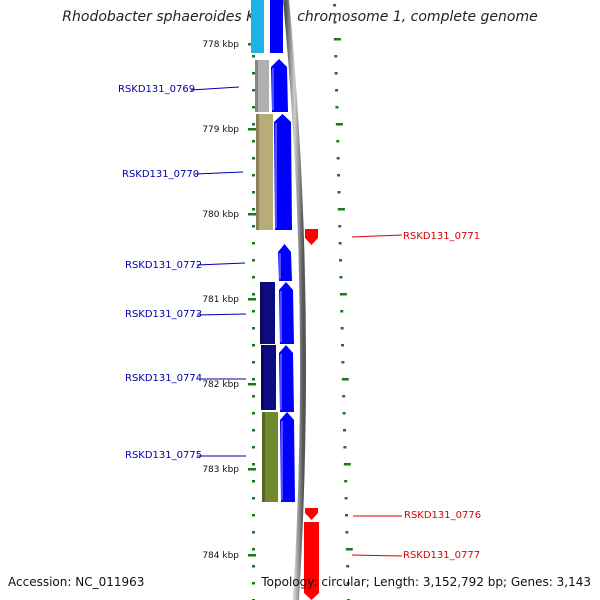 The width and height of the screenshot is (600, 600). Describe the element at coordinates (220, 215) in the screenshot. I see `kbp-tick-label: 780 kbp` at that location.